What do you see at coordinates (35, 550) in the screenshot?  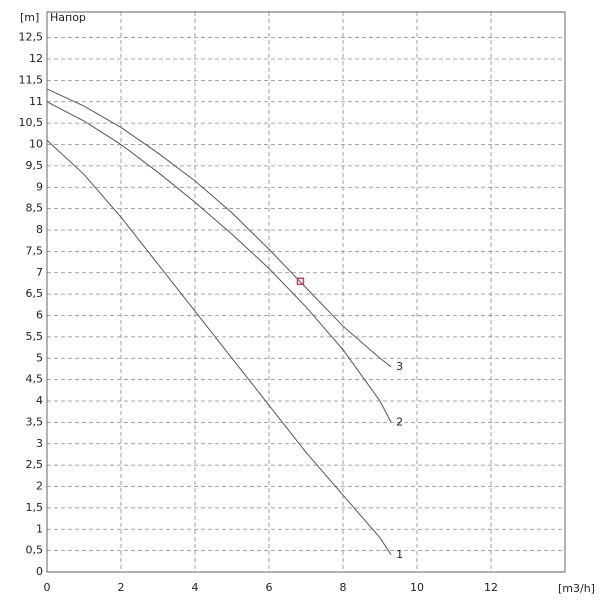 I see `y-tick-label: 0,5` at bounding box center [35, 550].